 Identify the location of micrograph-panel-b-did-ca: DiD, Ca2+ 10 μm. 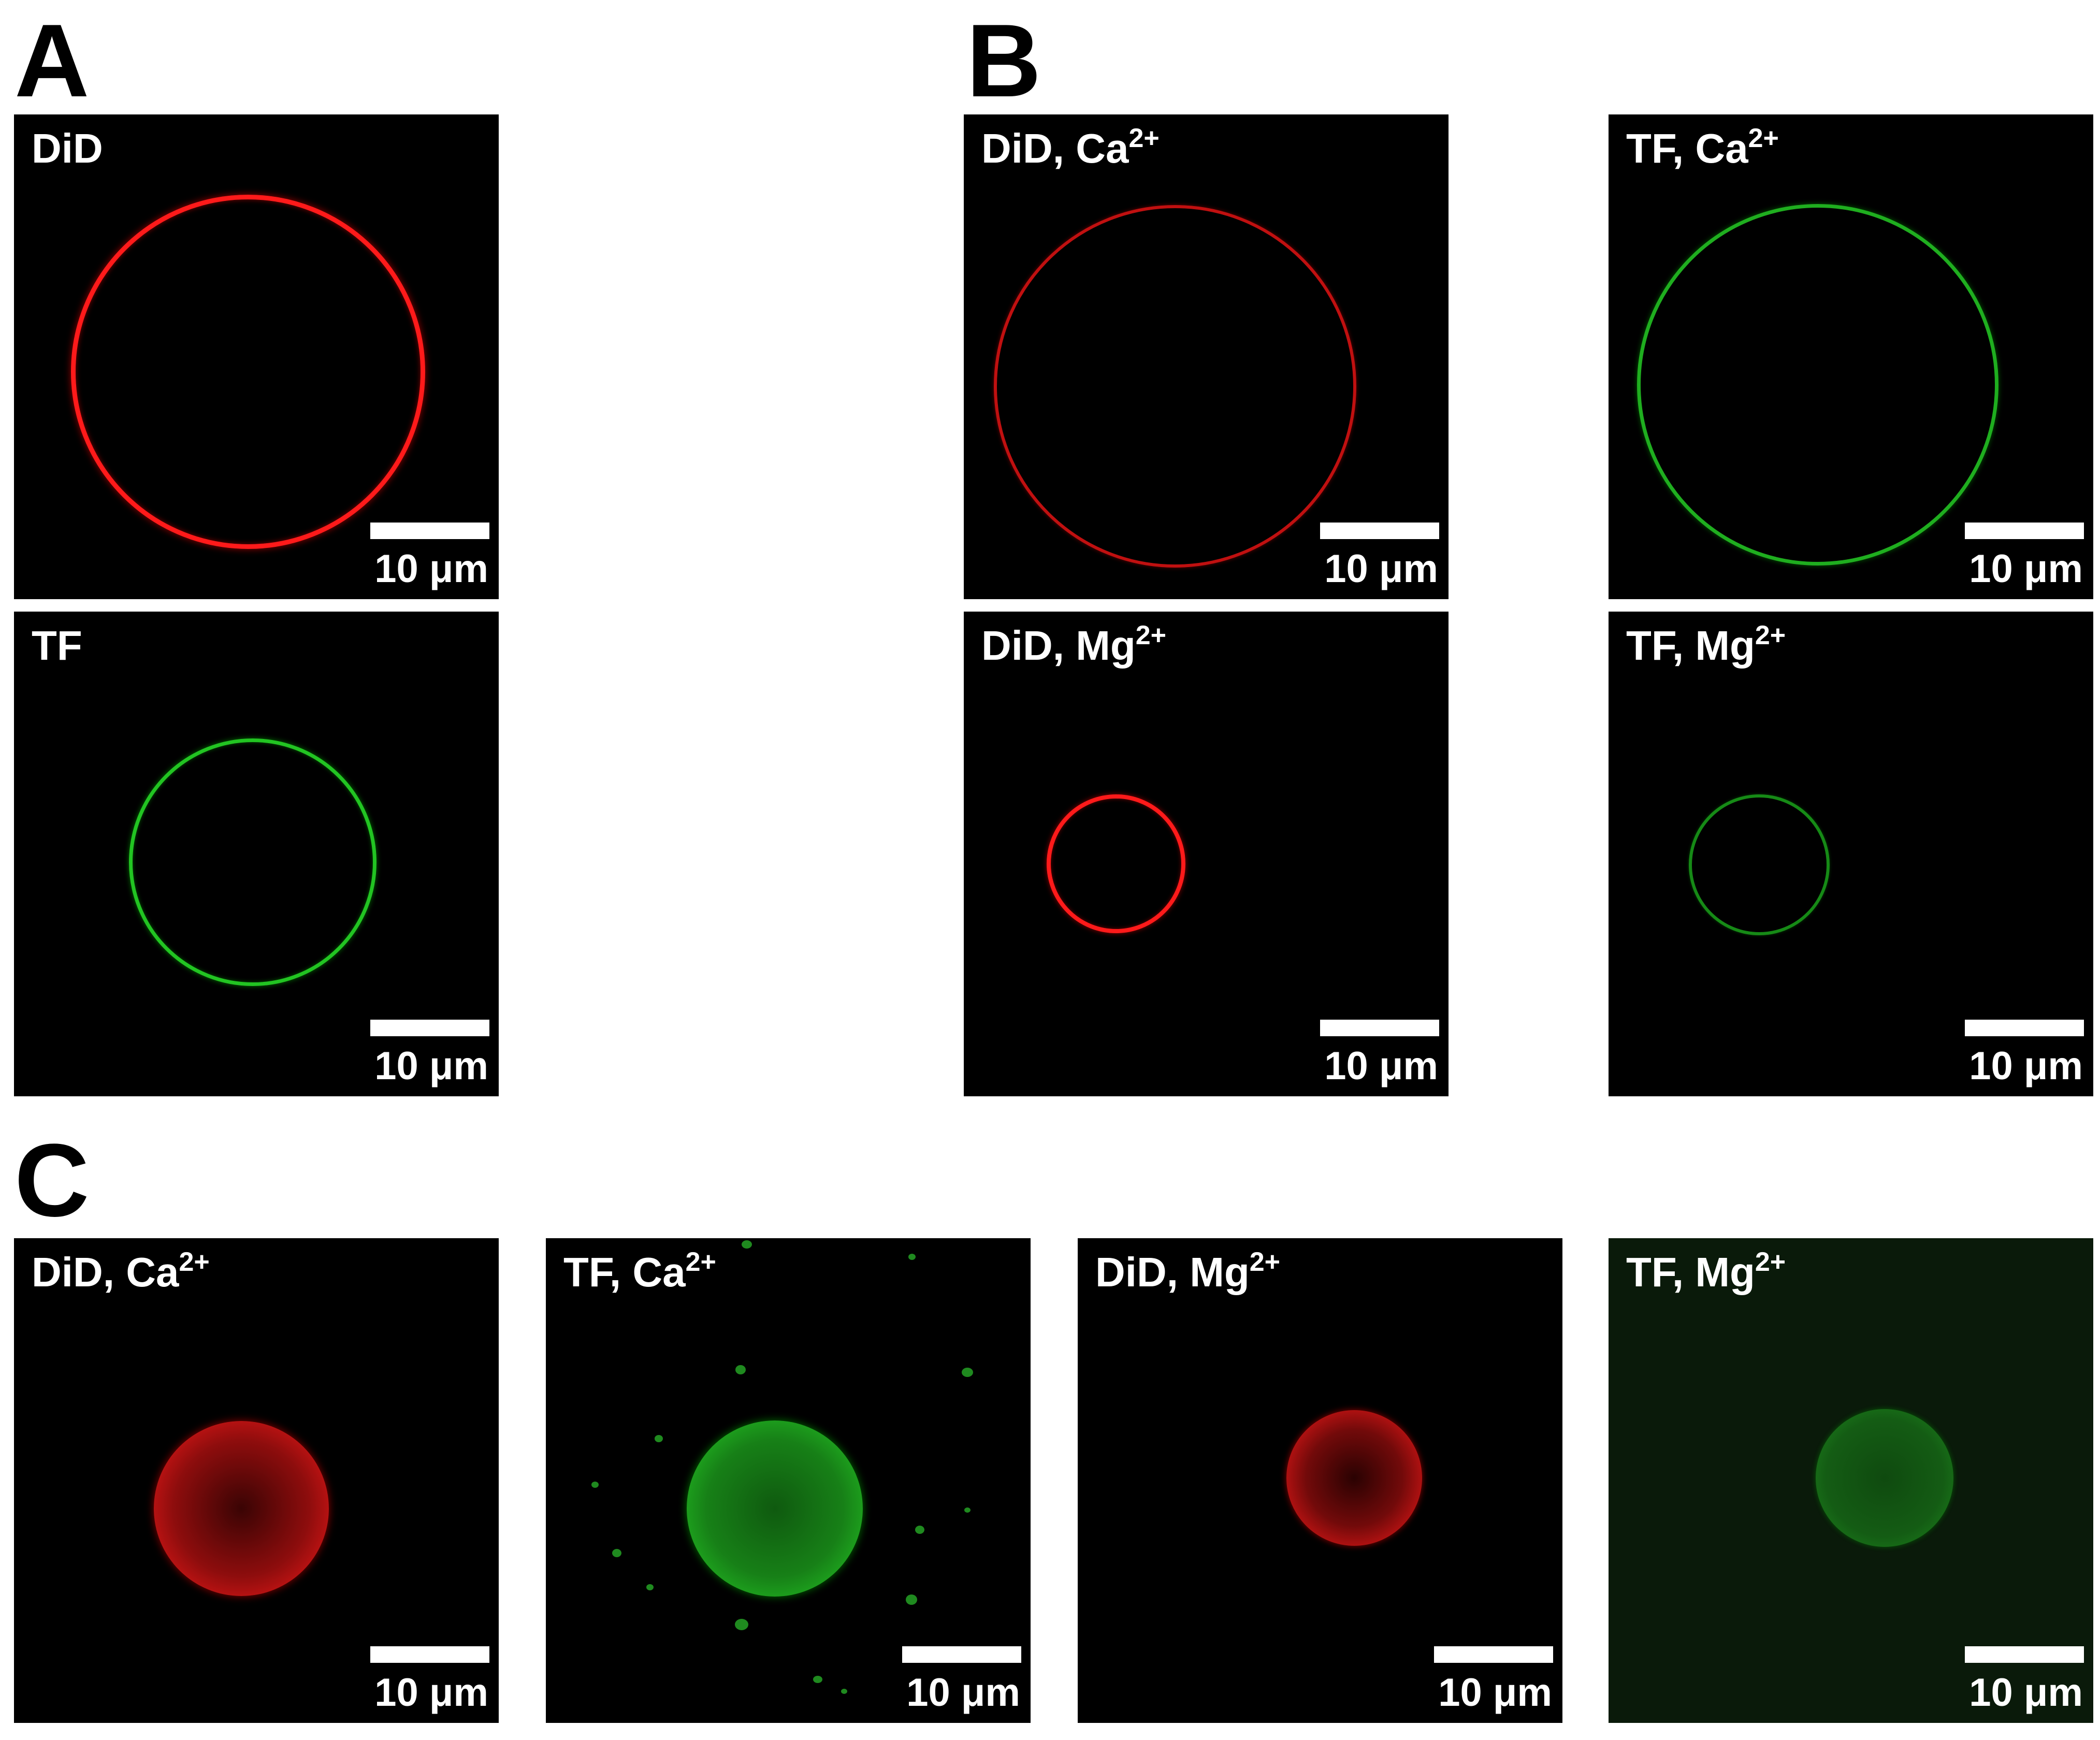
(1206, 356).